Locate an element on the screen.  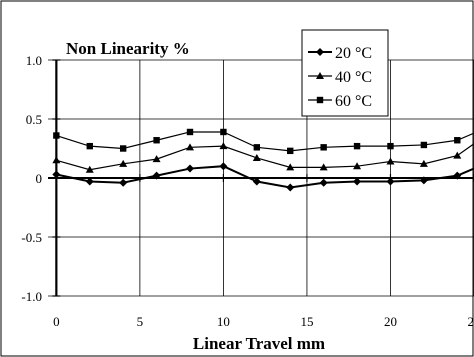
legend-label: 20 °C is located at coordinates (353, 53).